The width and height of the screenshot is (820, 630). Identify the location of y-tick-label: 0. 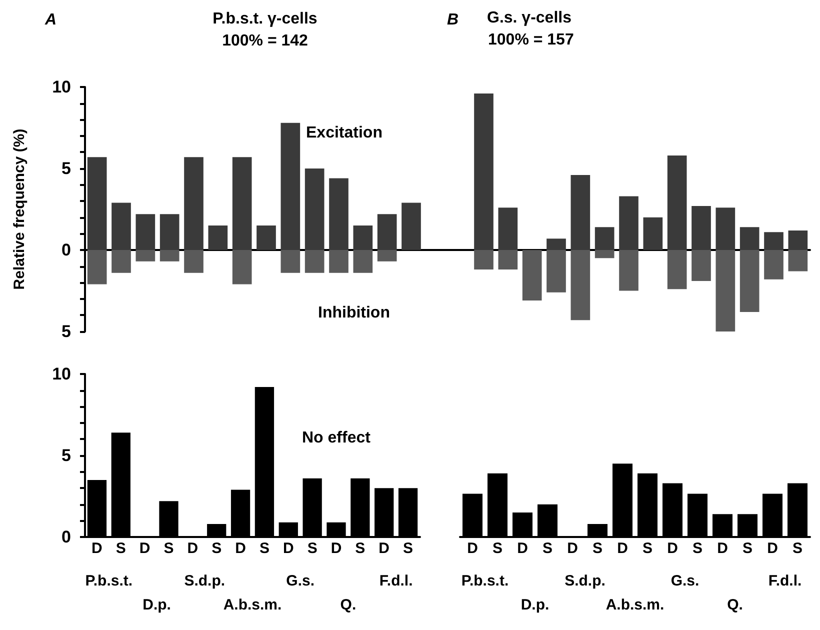
(66, 250).